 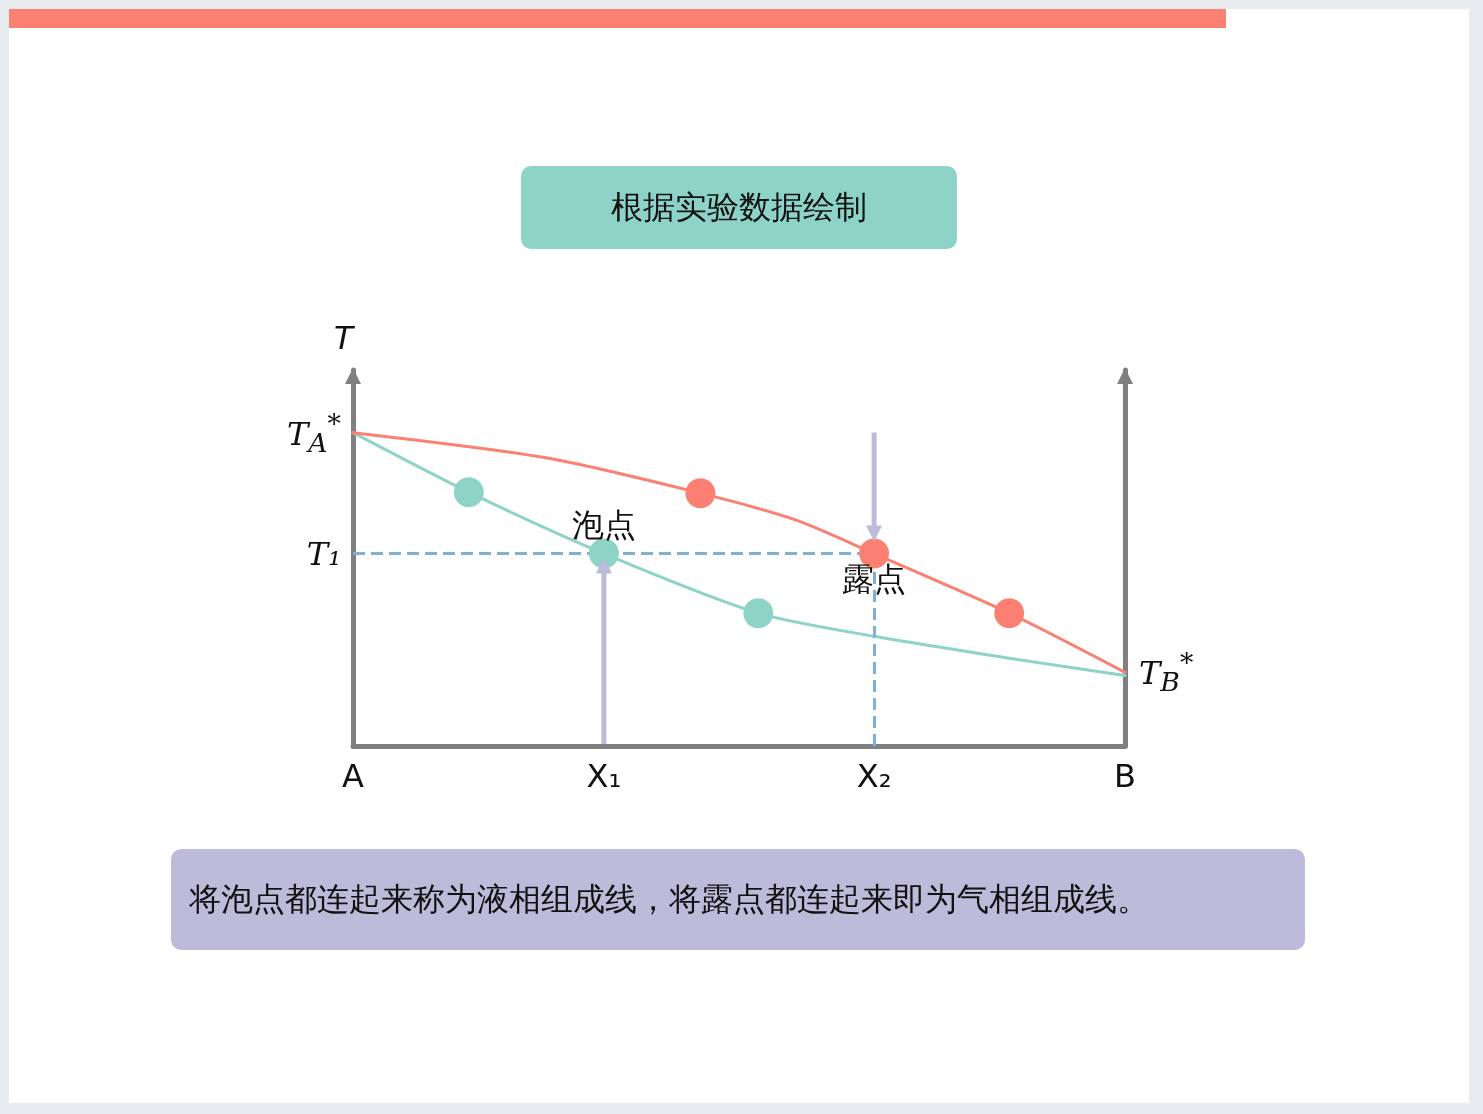 I want to click on y-axis-title: T, so click(x=344, y=337).